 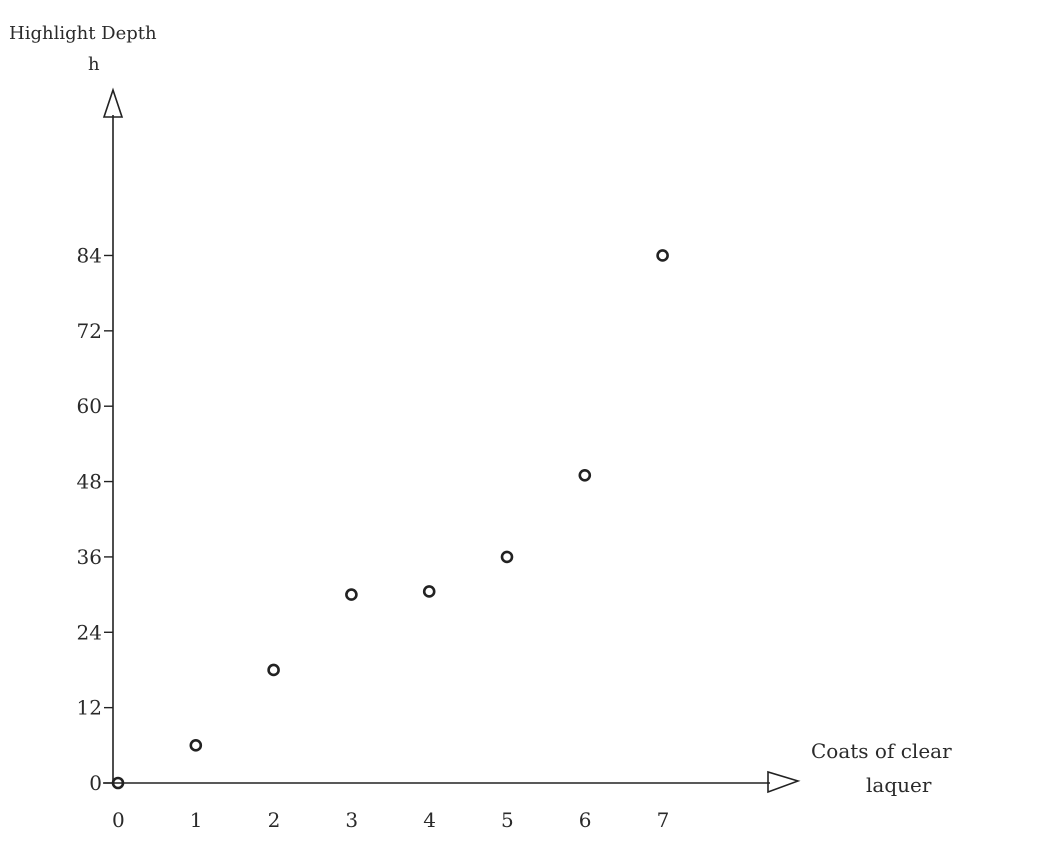 I want to click on x-axis-label: Coats of clear laquer, so click(x=881, y=768).